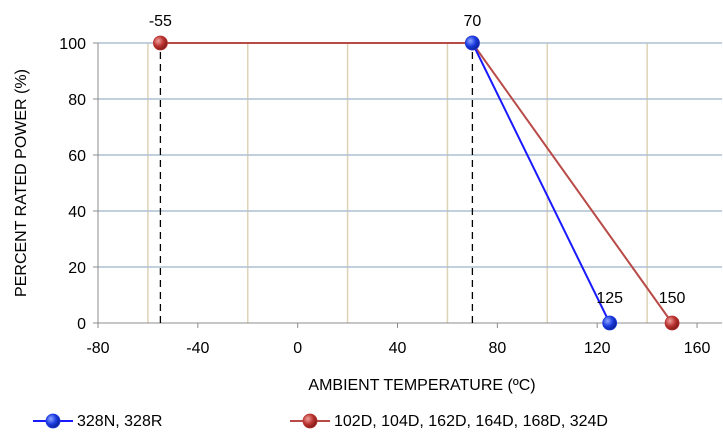 Image resolution: width=723 pixels, height=445 pixels. What do you see at coordinates (609, 298) in the screenshot?
I see `data-label: 125` at bounding box center [609, 298].